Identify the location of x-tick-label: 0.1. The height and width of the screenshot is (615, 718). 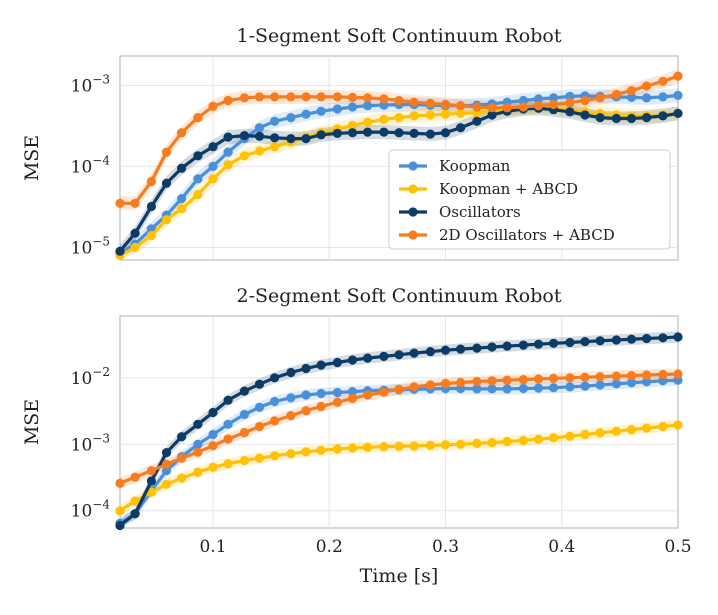
(212, 547).